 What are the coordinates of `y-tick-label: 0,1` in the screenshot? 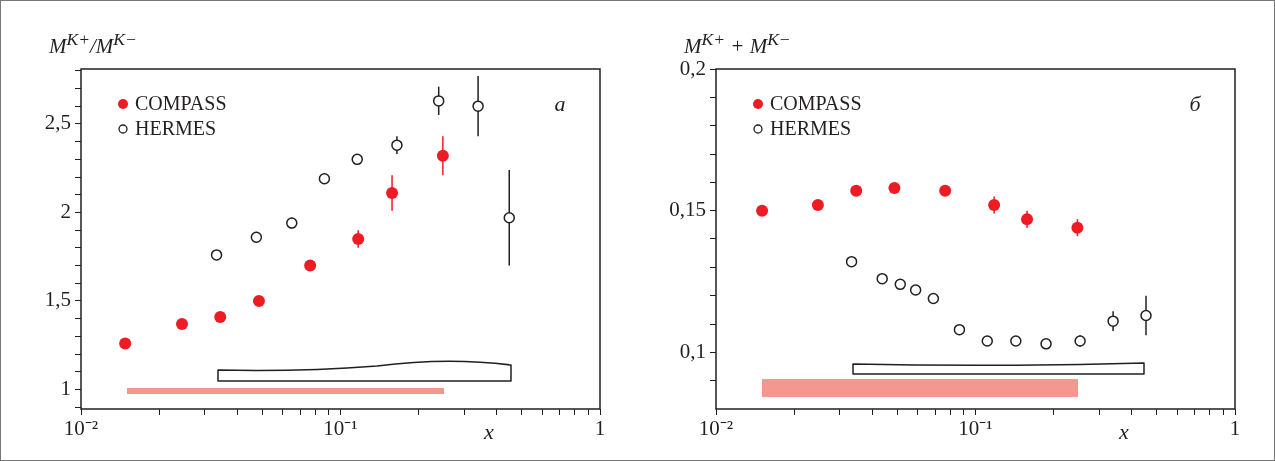 It's located at (692, 350).